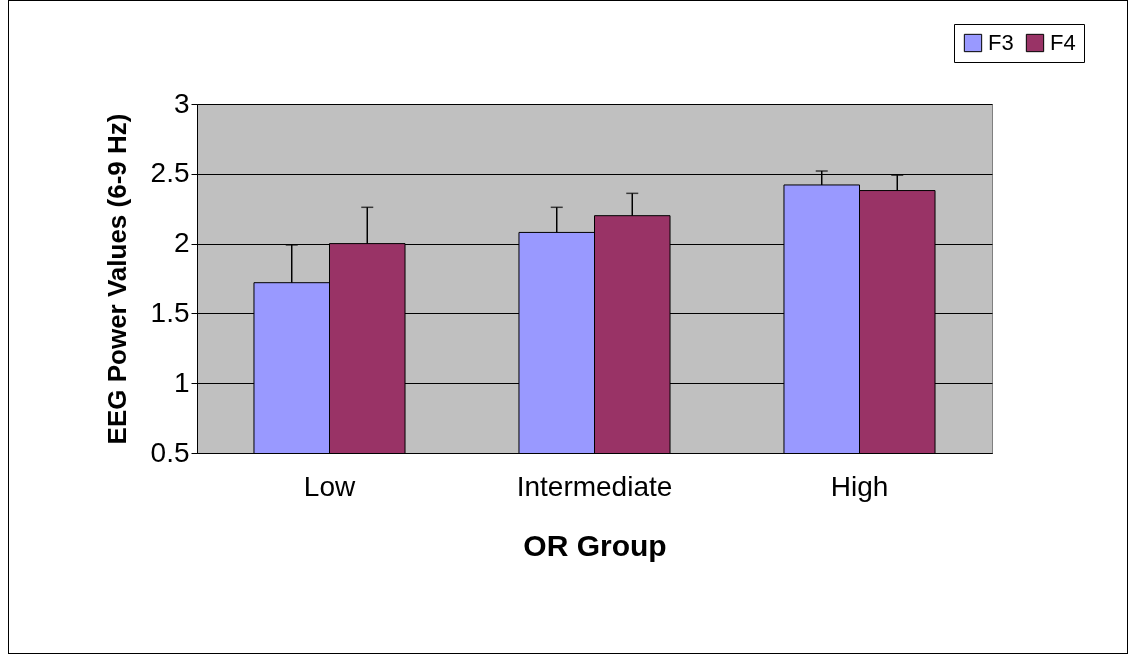 The height and width of the screenshot is (654, 1128). What do you see at coordinates (181, 103) in the screenshot?
I see `y-tick-label: 3` at bounding box center [181, 103].